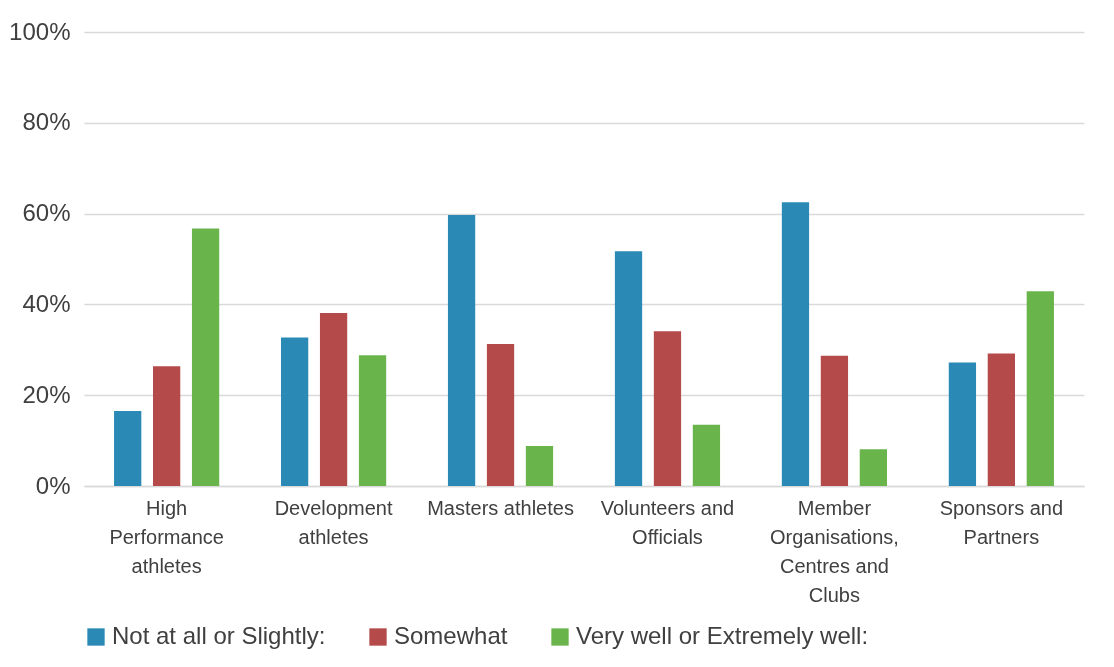 The height and width of the screenshot is (667, 1114). Describe the element at coordinates (46, 122) in the screenshot. I see `y-tick-label: 80%` at that location.